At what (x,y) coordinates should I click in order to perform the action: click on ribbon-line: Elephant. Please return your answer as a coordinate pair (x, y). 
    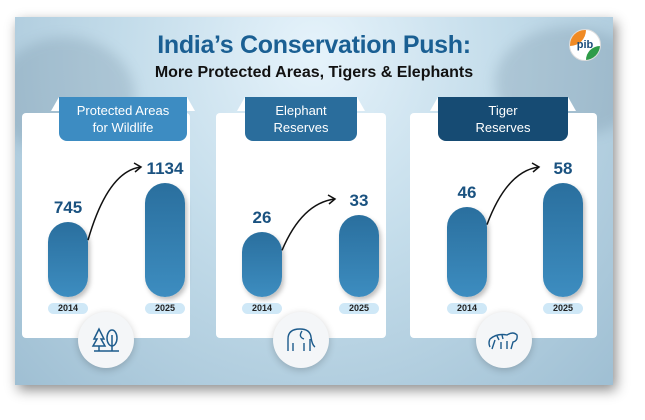
    Looking at the image, I should click on (301, 110).